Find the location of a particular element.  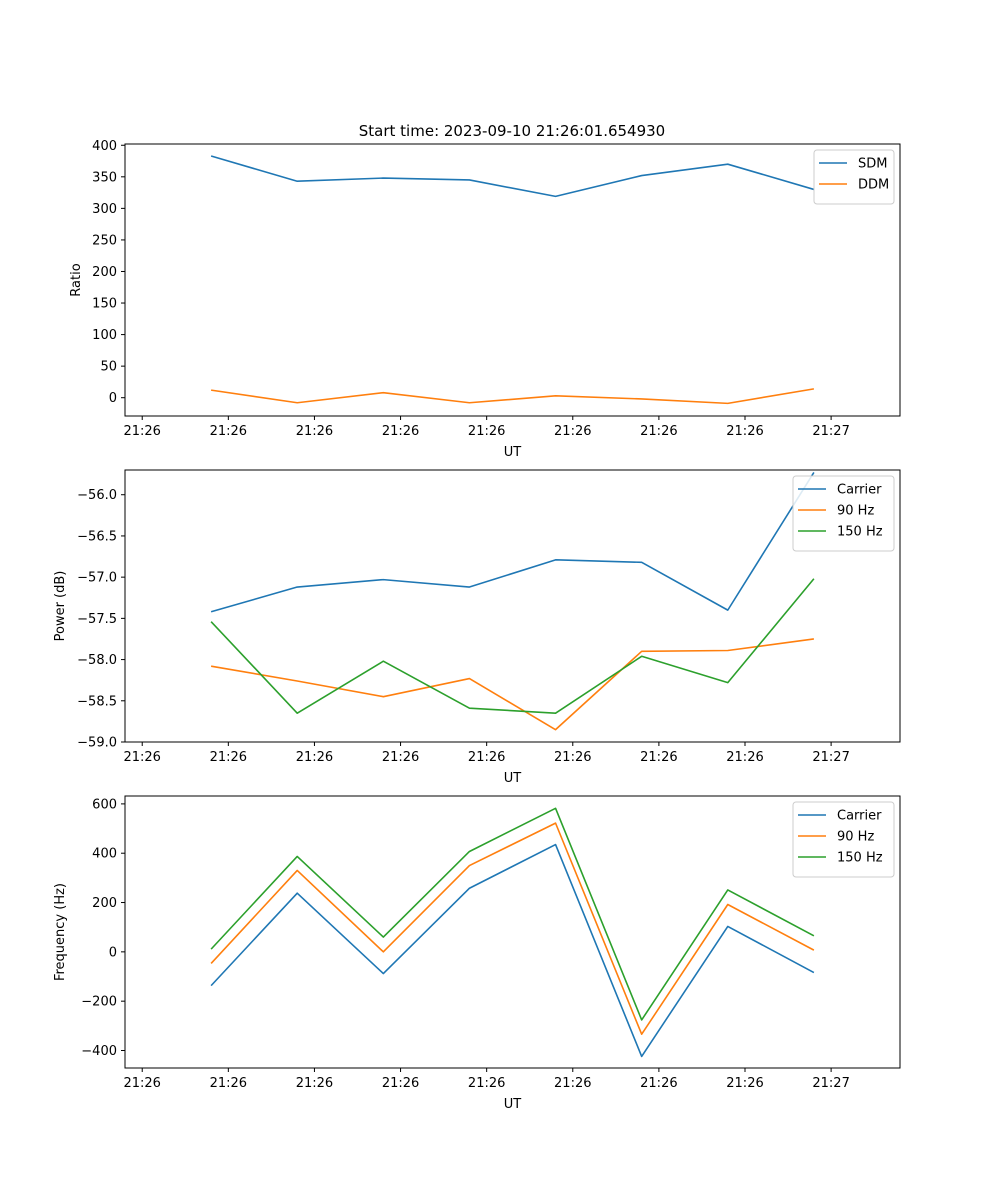

y-tick-label: 600 is located at coordinates (104, 804).